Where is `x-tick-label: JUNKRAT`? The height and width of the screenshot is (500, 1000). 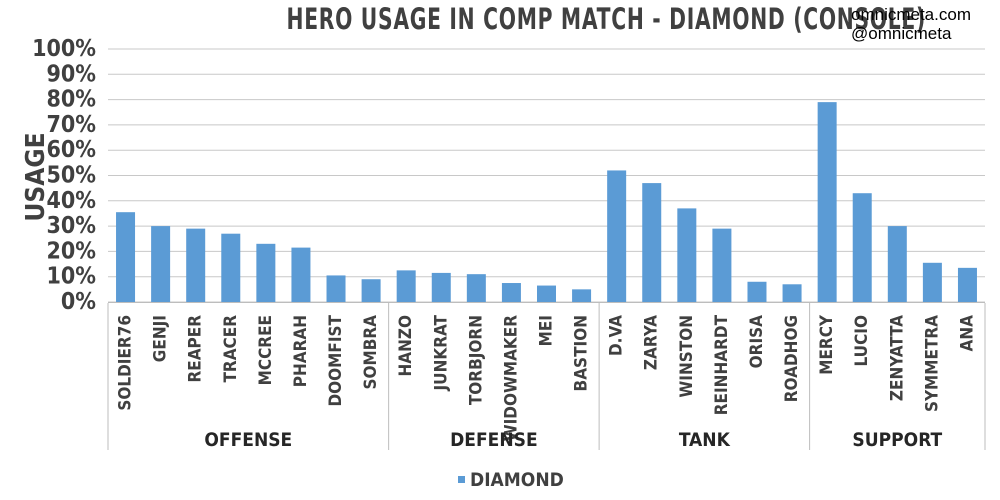 x-tick-label: JUNKRAT is located at coordinates (441, 352).